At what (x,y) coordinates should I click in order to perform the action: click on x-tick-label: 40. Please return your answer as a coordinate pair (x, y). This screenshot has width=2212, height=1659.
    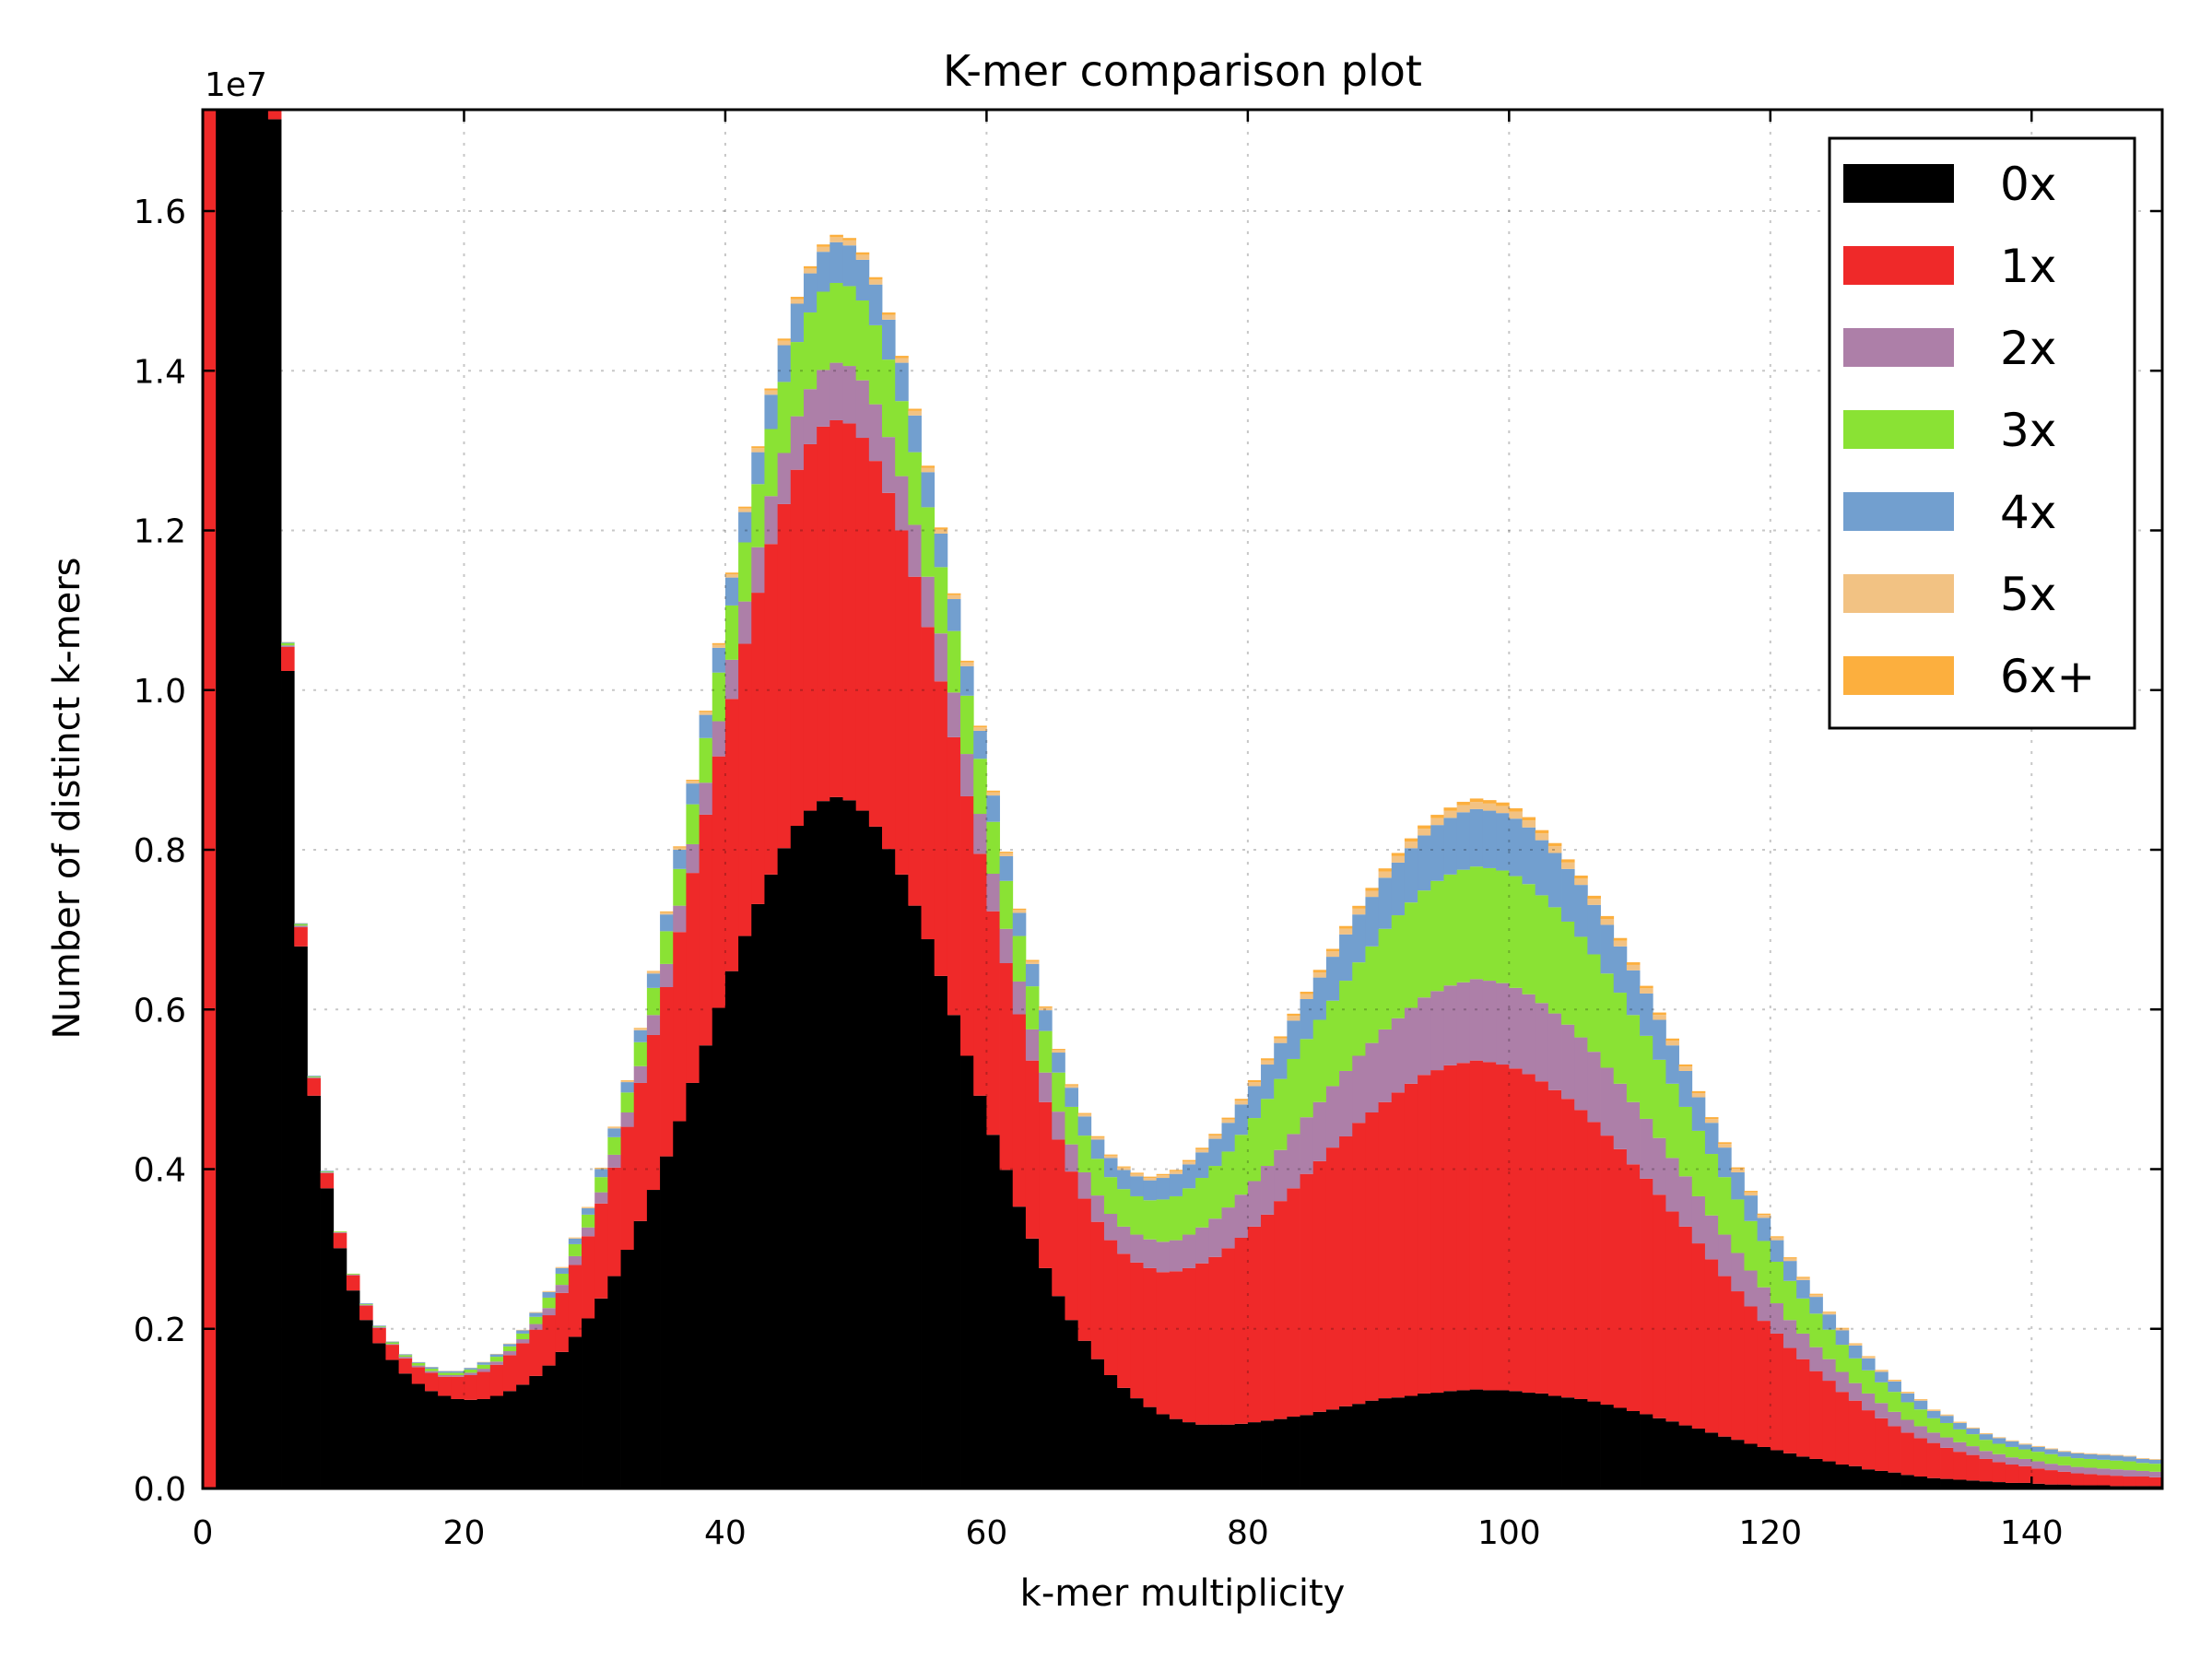
    Looking at the image, I should click on (725, 1533).